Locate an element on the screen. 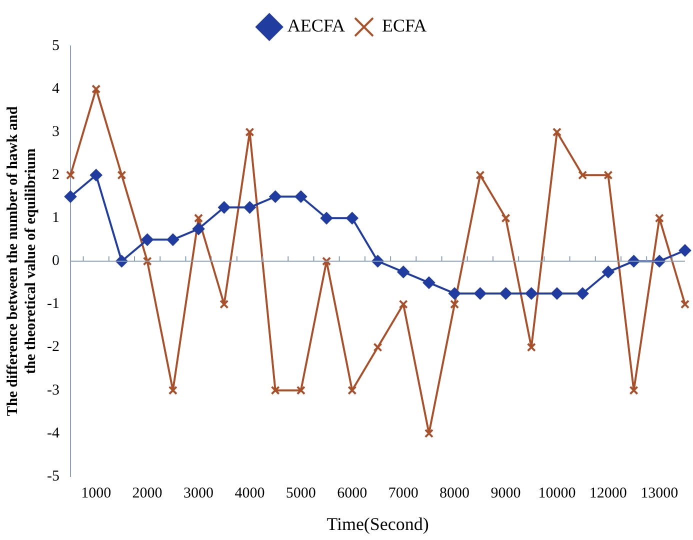 This screenshot has width=693, height=540. y-tick-label: -1 is located at coordinates (53, 304).